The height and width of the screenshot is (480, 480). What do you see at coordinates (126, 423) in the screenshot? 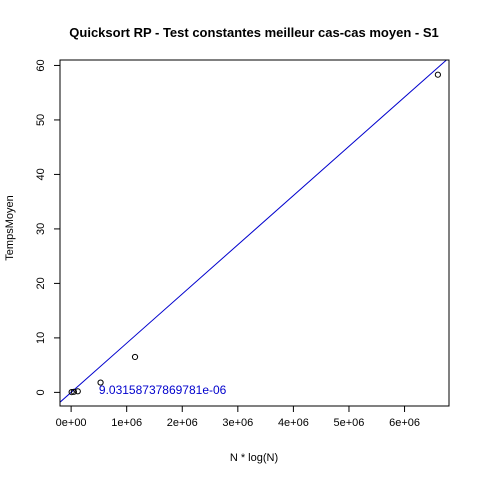
I see `x-tick-label: 1e+06` at bounding box center [126, 423].